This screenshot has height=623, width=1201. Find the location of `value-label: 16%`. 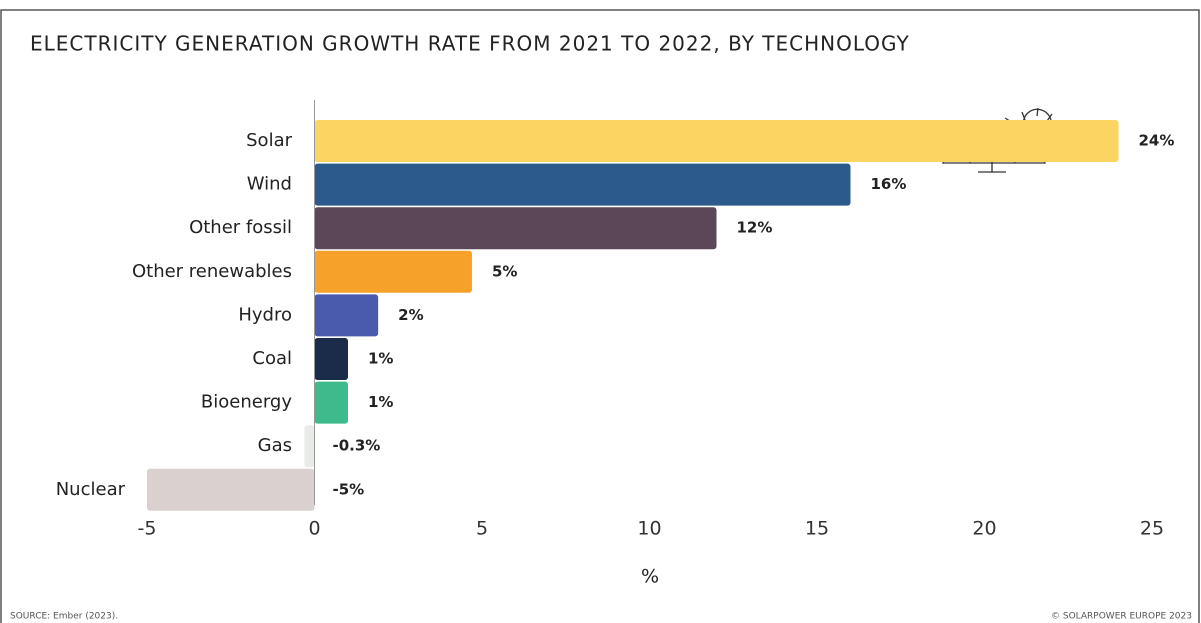

value-label: 16% is located at coordinates (889, 184).